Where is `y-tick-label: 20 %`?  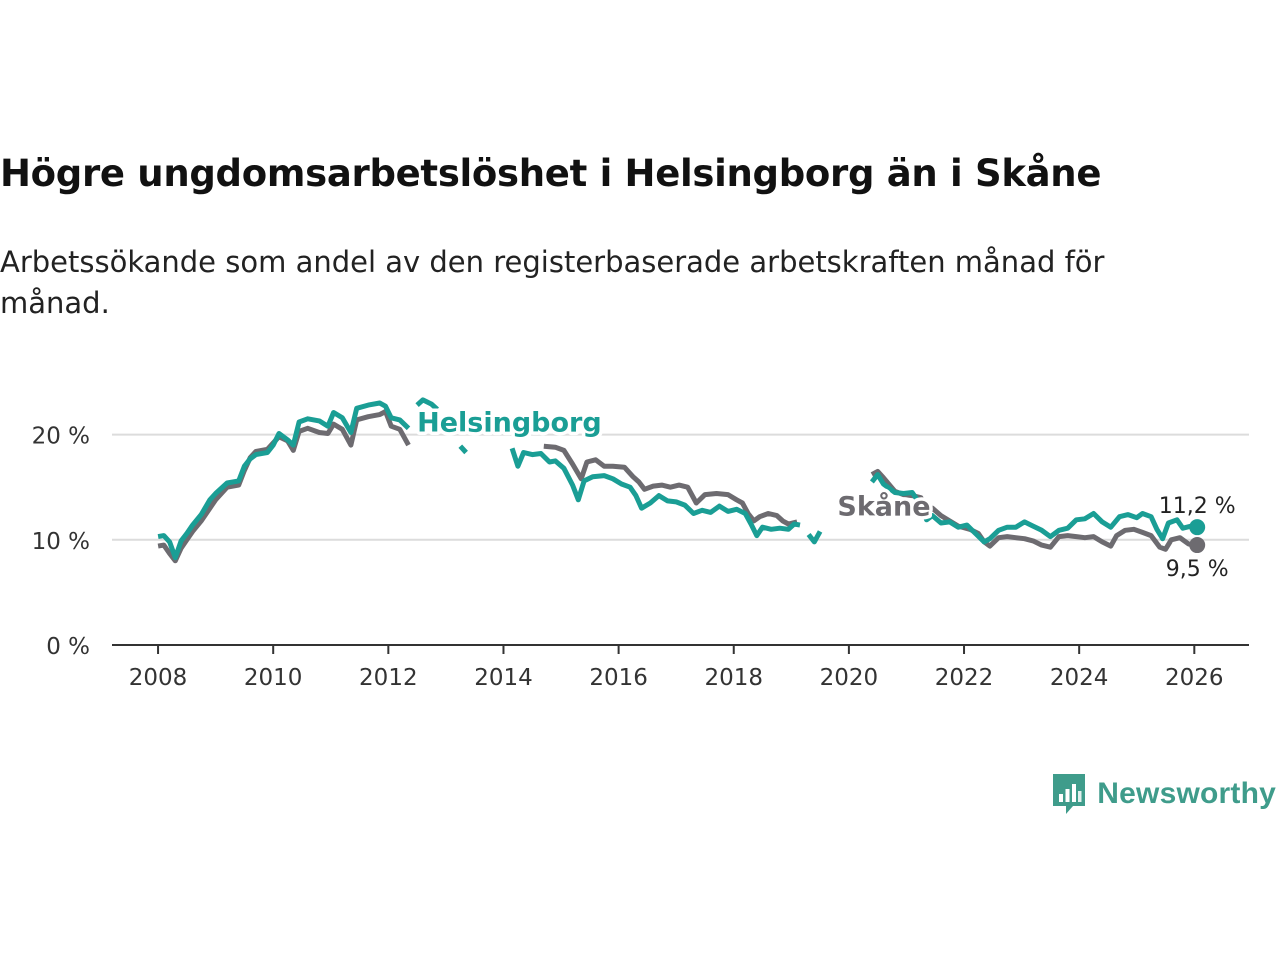 y-tick-label: 20 % is located at coordinates (61, 437).